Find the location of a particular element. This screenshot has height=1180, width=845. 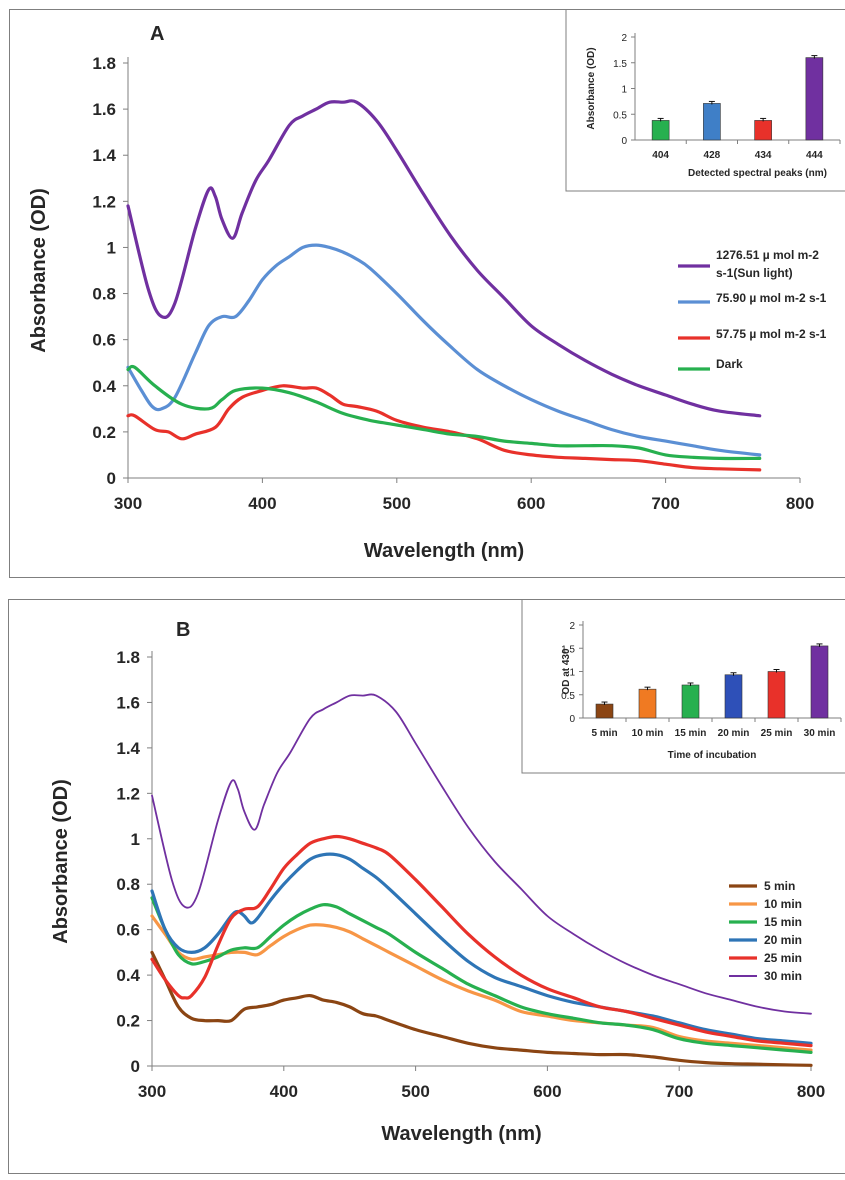

legend-label: 75.90 µ mol m-2 s-1 is located at coordinates (771, 298).